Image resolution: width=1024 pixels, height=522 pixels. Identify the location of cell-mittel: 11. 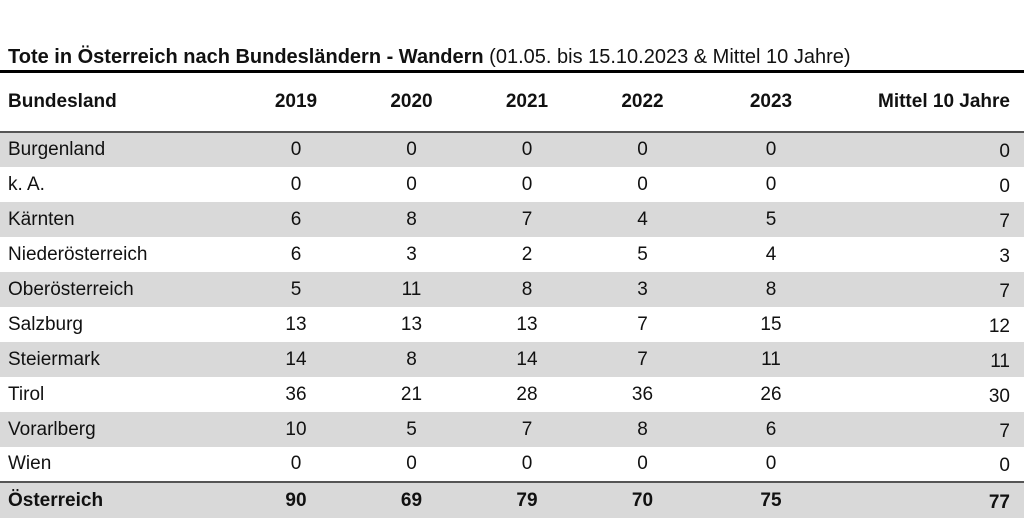
(1000, 361).